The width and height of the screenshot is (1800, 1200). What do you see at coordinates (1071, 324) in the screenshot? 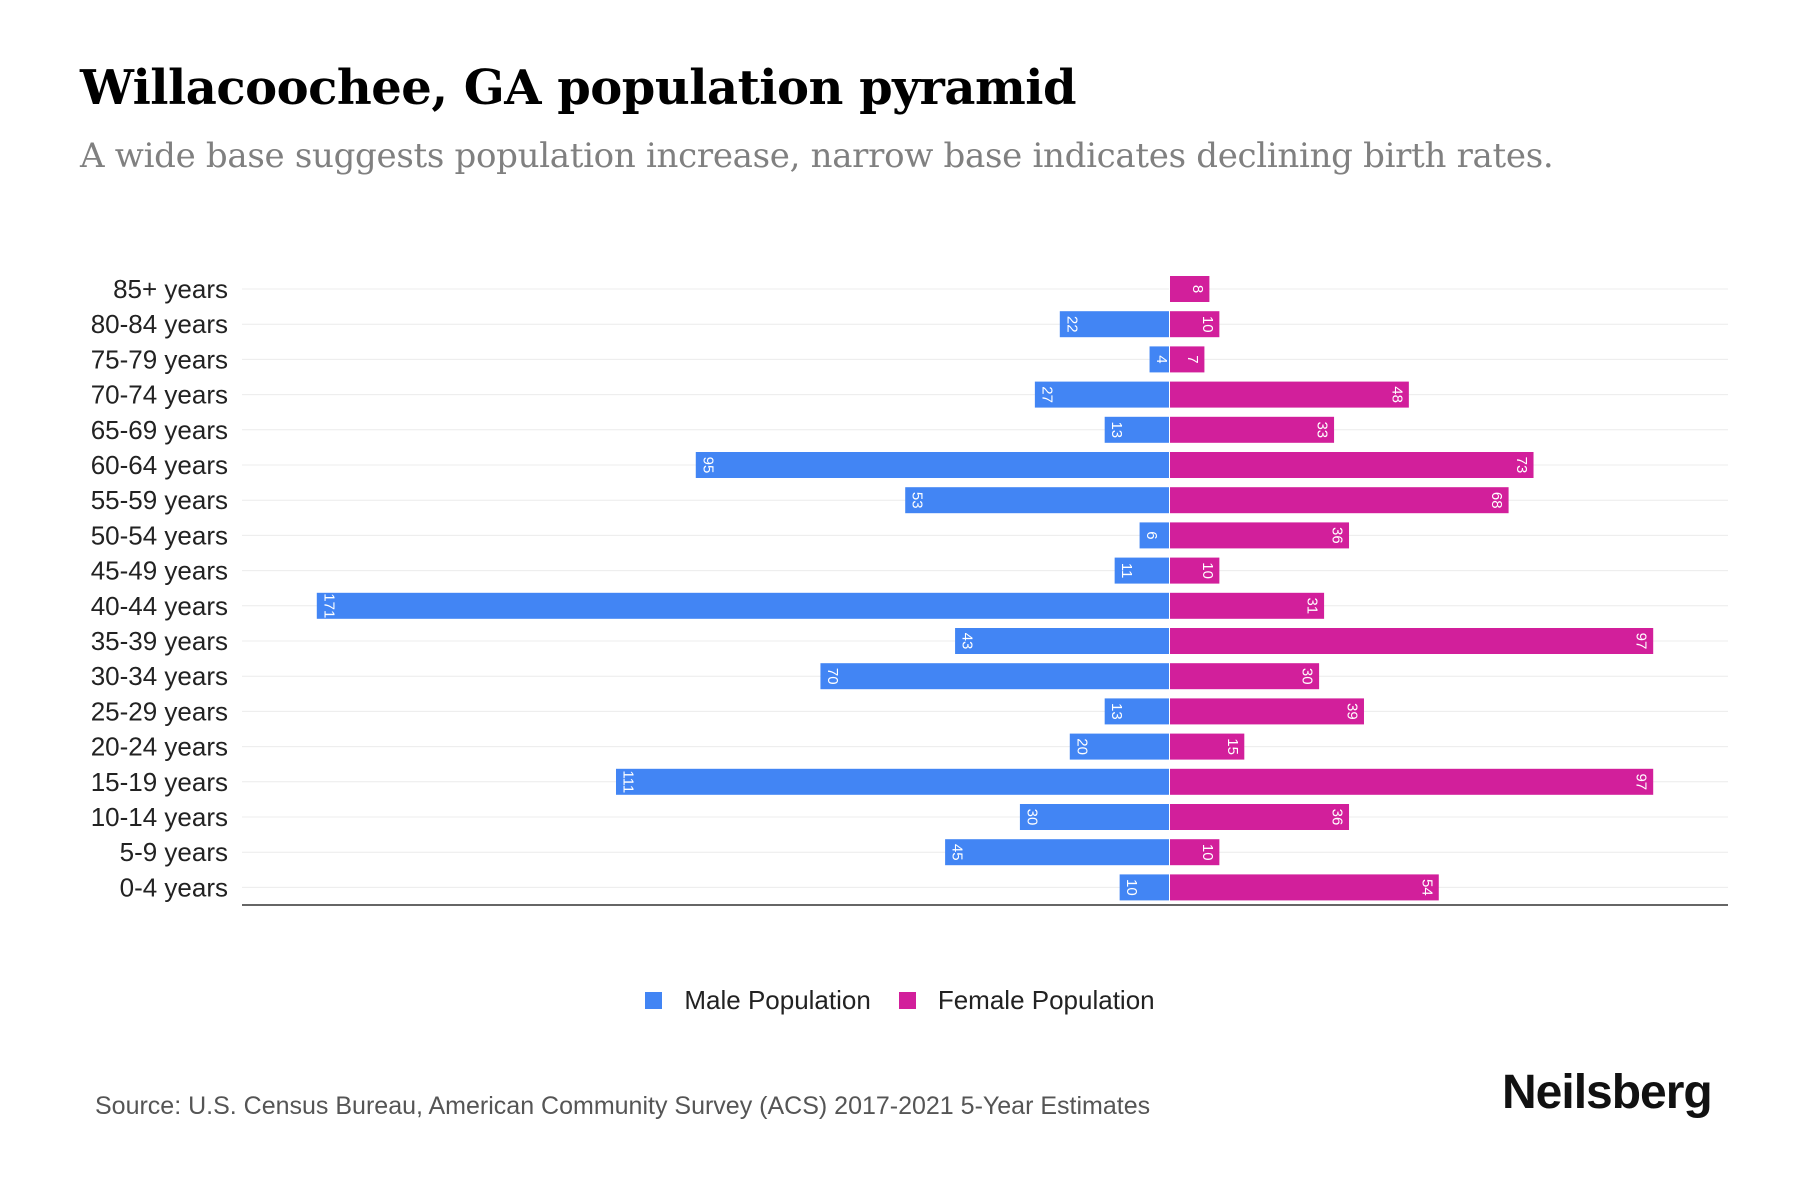
I see `male-value-label: 22` at bounding box center [1071, 324].